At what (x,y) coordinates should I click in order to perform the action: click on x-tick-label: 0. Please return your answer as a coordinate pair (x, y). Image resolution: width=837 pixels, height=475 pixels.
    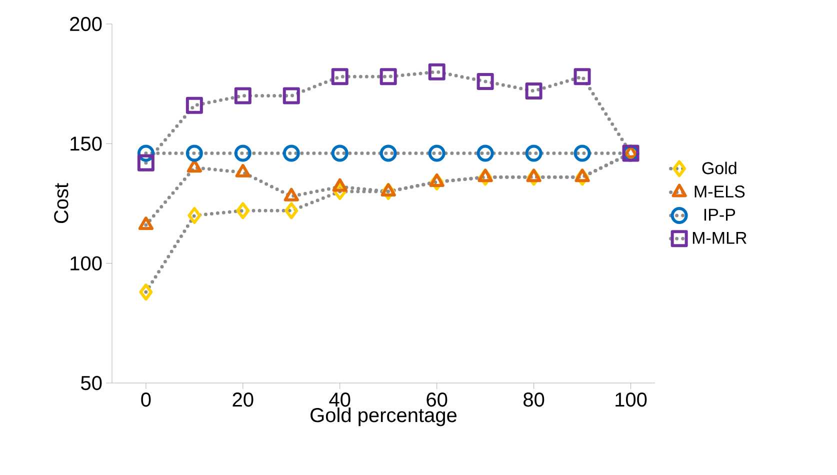
    Looking at the image, I should click on (146, 399).